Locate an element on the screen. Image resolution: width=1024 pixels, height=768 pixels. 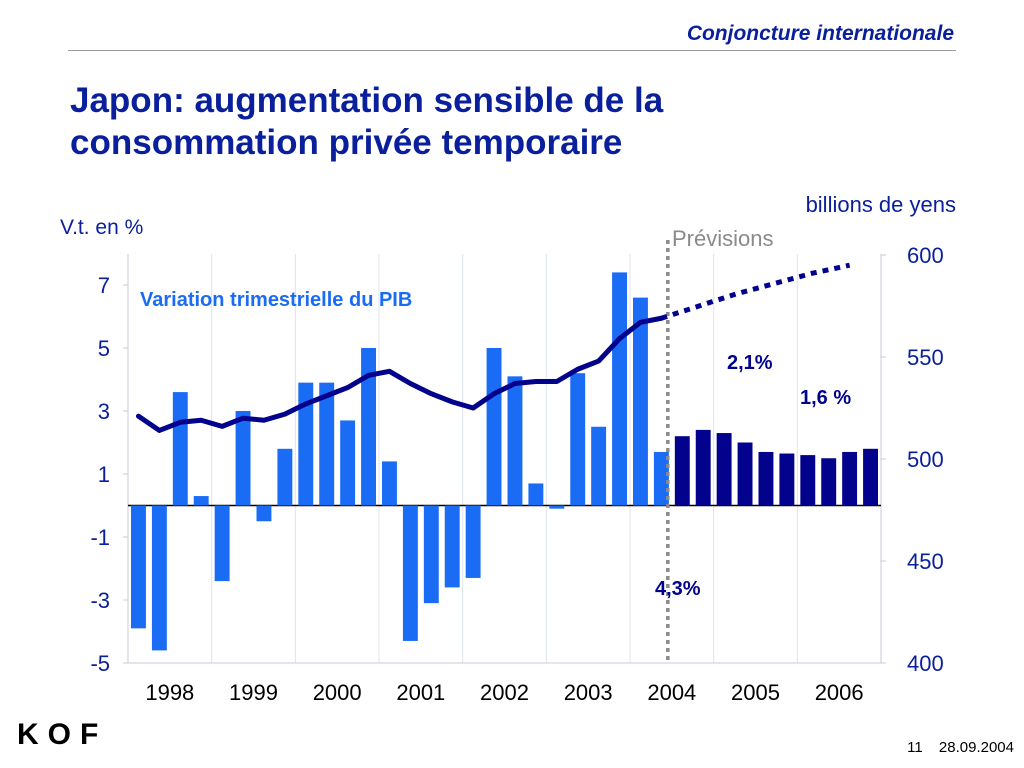
left-tick-label: 3 is located at coordinates (104, 411).